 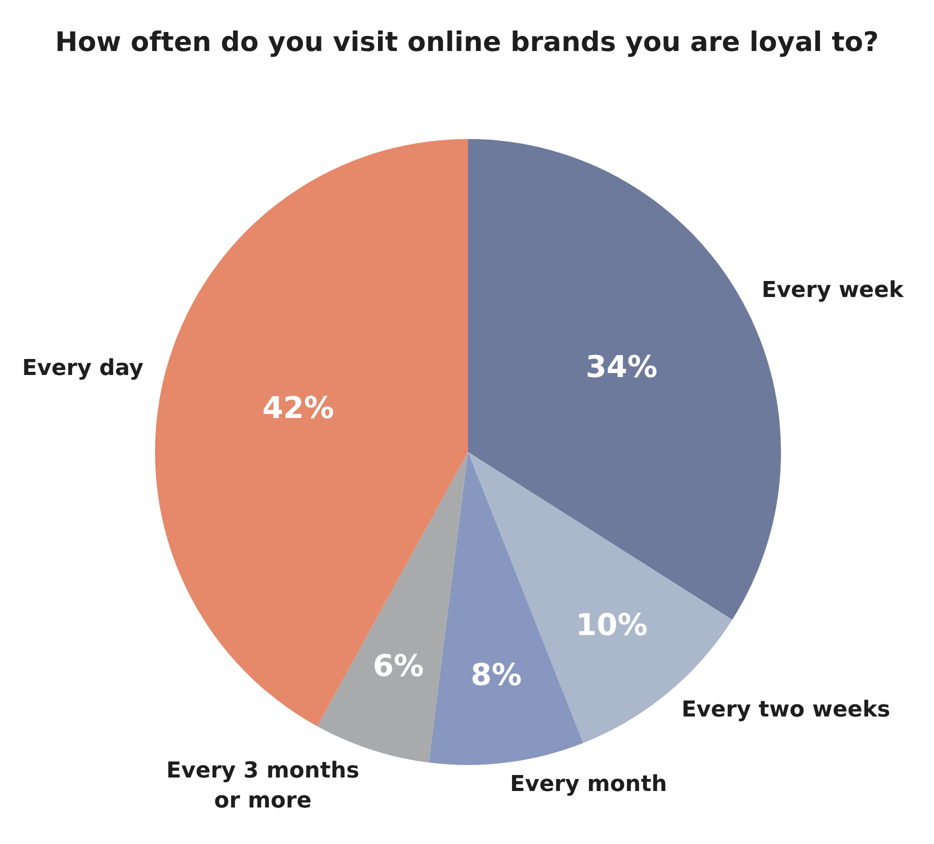 What do you see at coordinates (398, 666) in the screenshot?
I see `data-label: 6%` at bounding box center [398, 666].